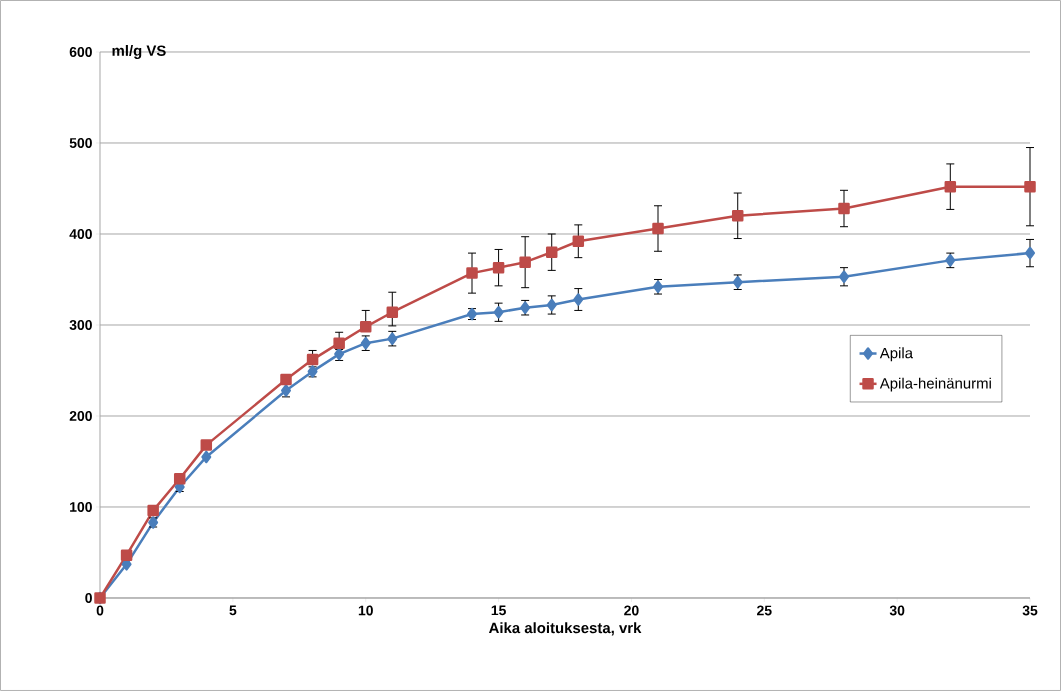 The width and height of the screenshot is (1061, 691). What do you see at coordinates (233, 610) in the screenshot?
I see `x-tick-label: 5` at bounding box center [233, 610].